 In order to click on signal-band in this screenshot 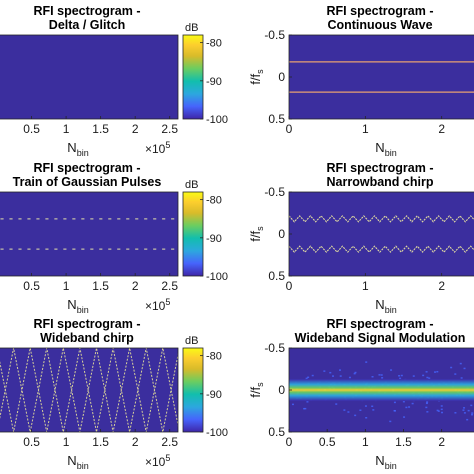, I will do `click(381, 390)`.